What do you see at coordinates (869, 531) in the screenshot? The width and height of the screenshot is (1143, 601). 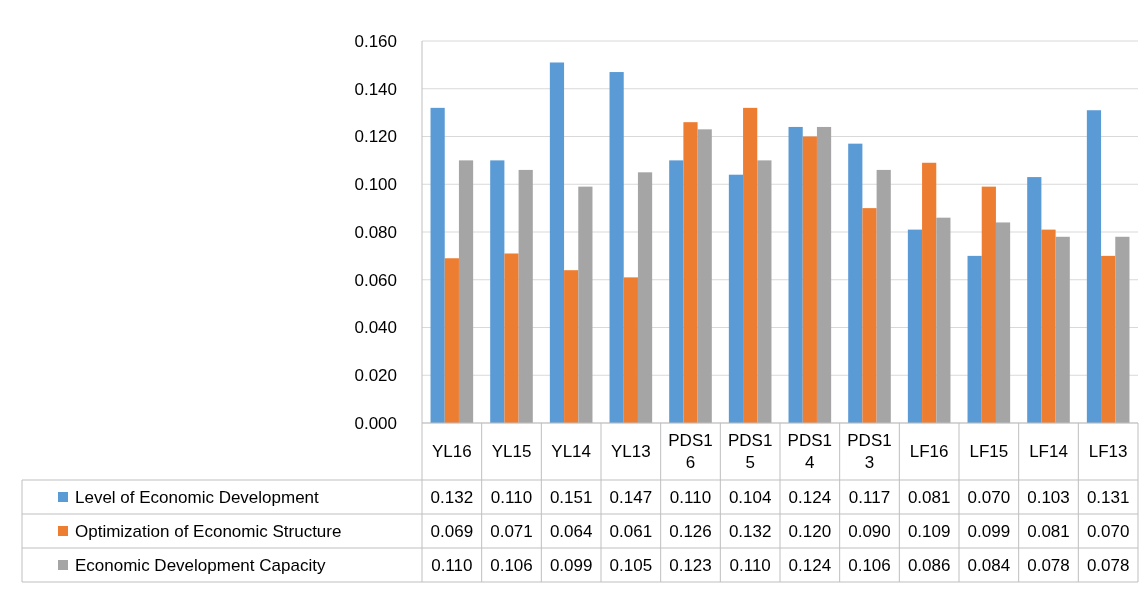 I see `data-label: 0.090` at bounding box center [869, 531].